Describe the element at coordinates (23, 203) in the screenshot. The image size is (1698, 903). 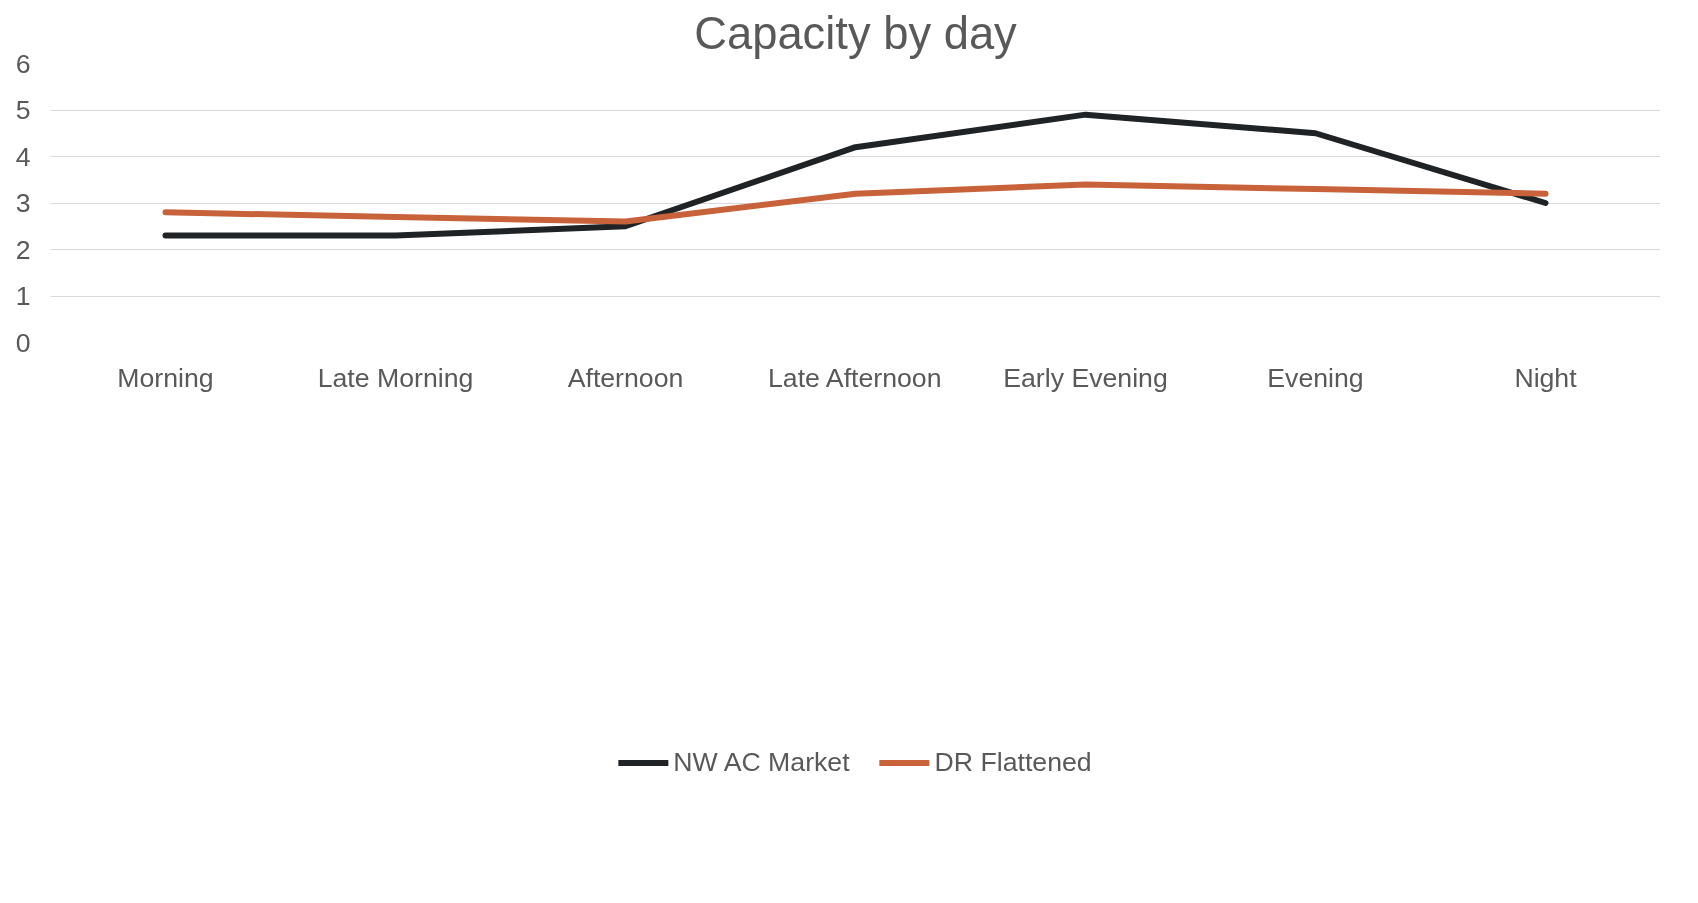
I see `y-tick-label: 3` at that location.